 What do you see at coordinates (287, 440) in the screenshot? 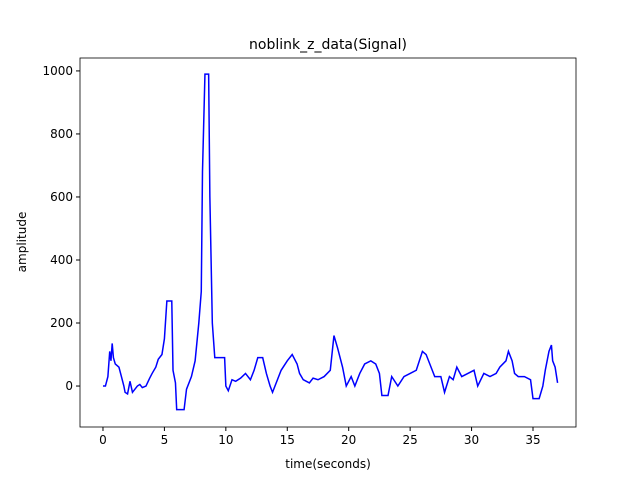
I see `x-tick-label: 15` at bounding box center [287, 440].